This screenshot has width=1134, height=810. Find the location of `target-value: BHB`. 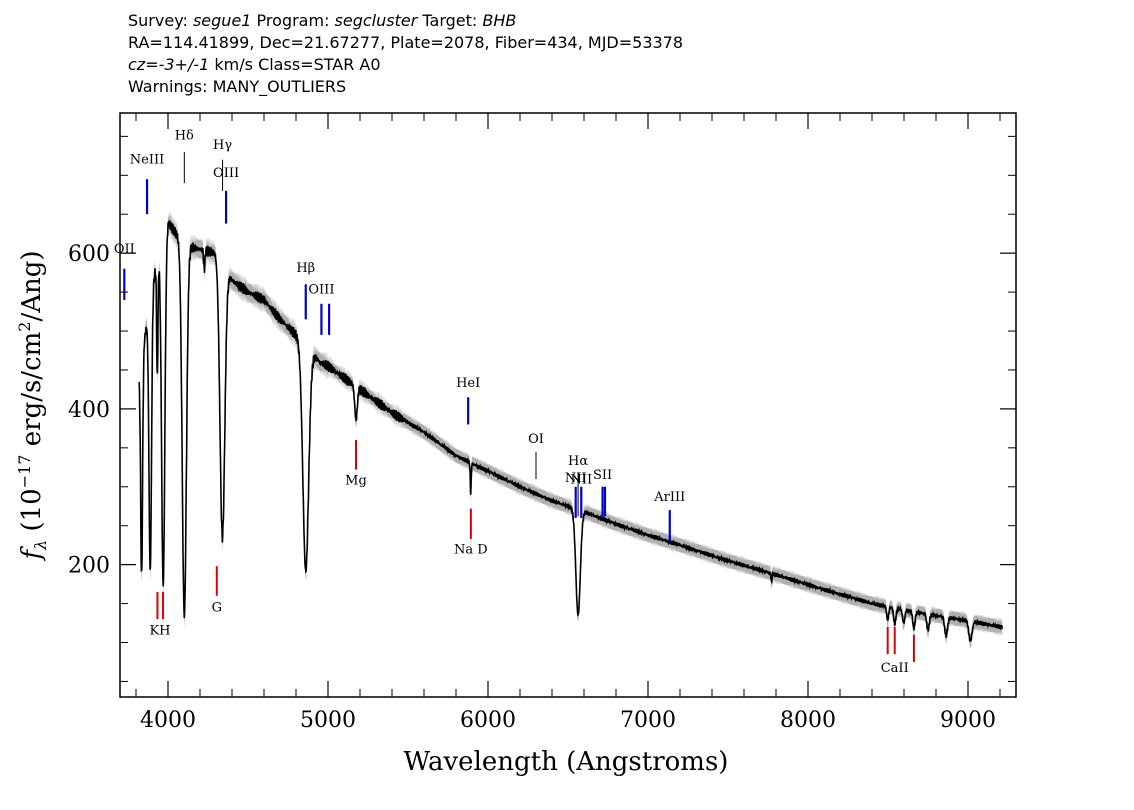

target-value: BHB is located at coordinates (499, 20).